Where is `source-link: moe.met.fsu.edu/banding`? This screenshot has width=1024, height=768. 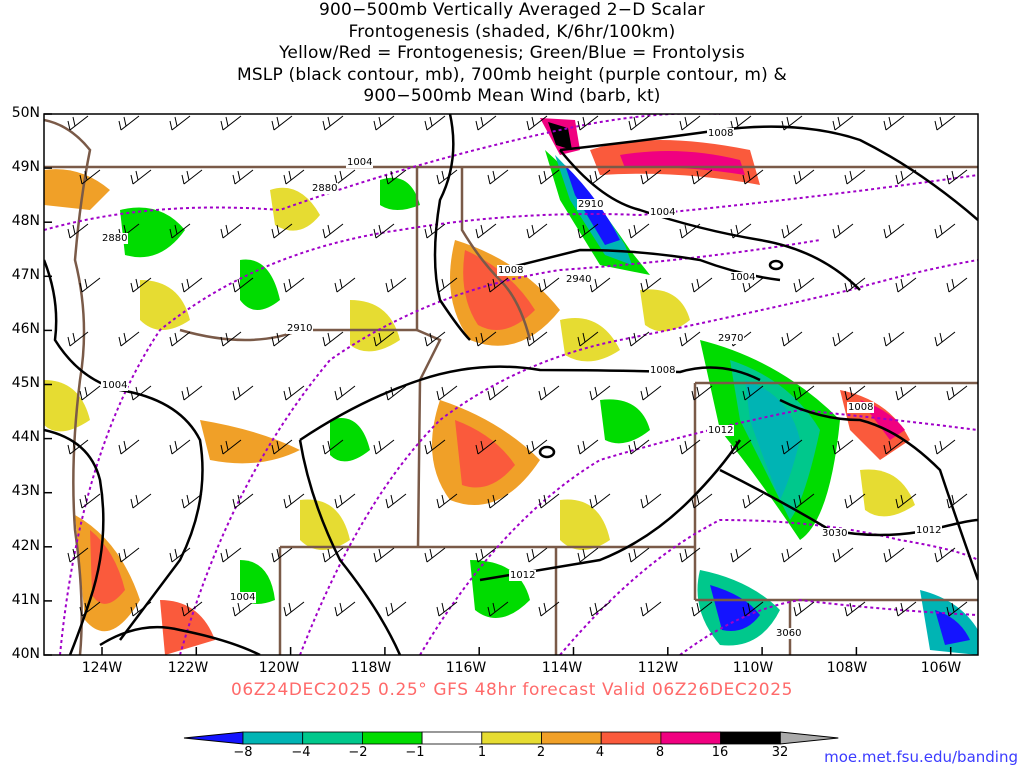 source-link: moe.met.fsu.edu/banding is located at coordinates (921, 757).